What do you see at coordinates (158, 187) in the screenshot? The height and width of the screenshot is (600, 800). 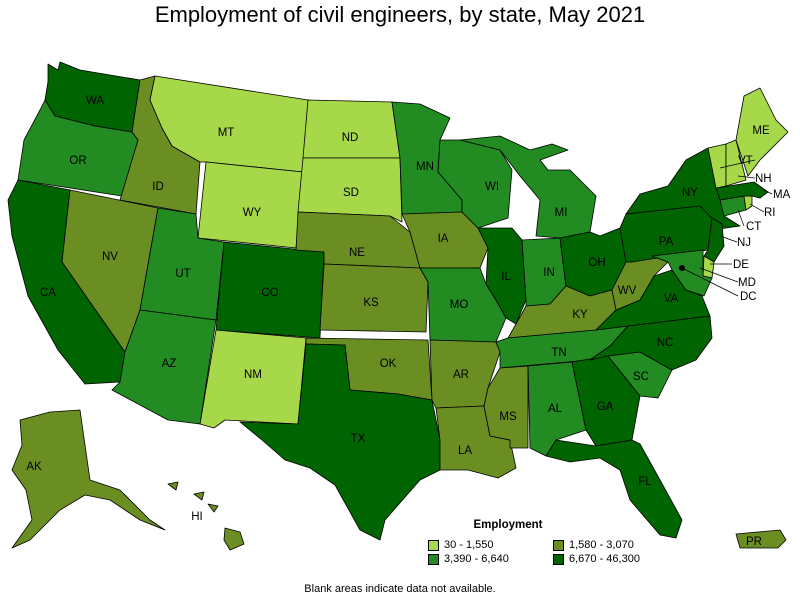 I see `label-ID: ID` at bounding box center [158, 187].